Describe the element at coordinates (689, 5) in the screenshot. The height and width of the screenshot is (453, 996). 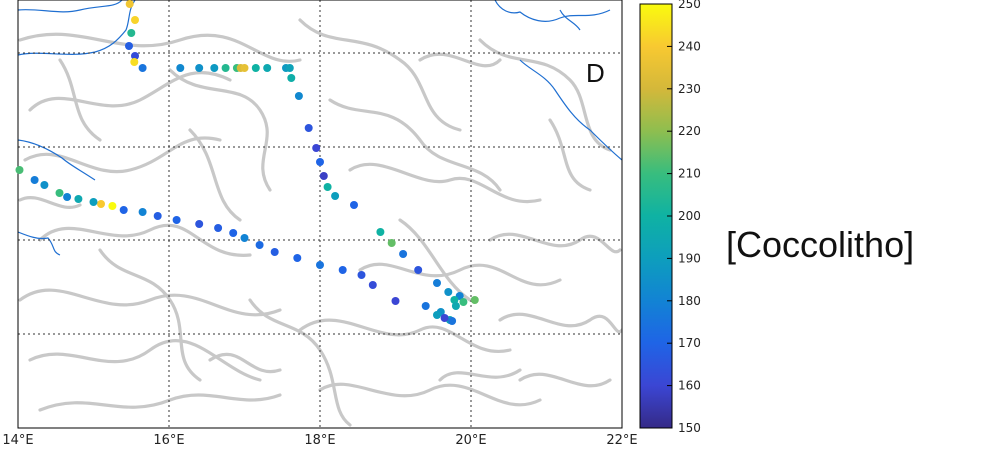
I see `colorbar-tick-label: 250` at that location.